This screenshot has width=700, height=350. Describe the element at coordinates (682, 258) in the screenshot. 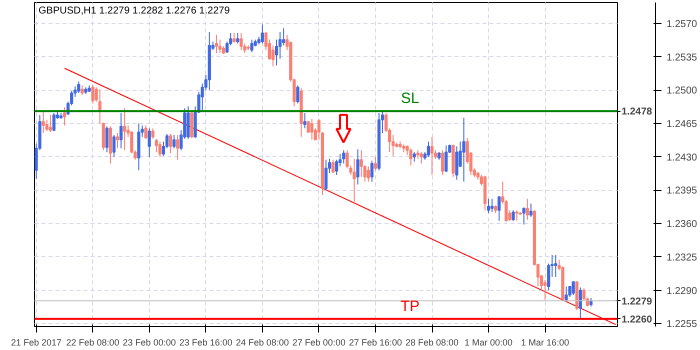

I see `y-tick-label: 1.2325` at that location.